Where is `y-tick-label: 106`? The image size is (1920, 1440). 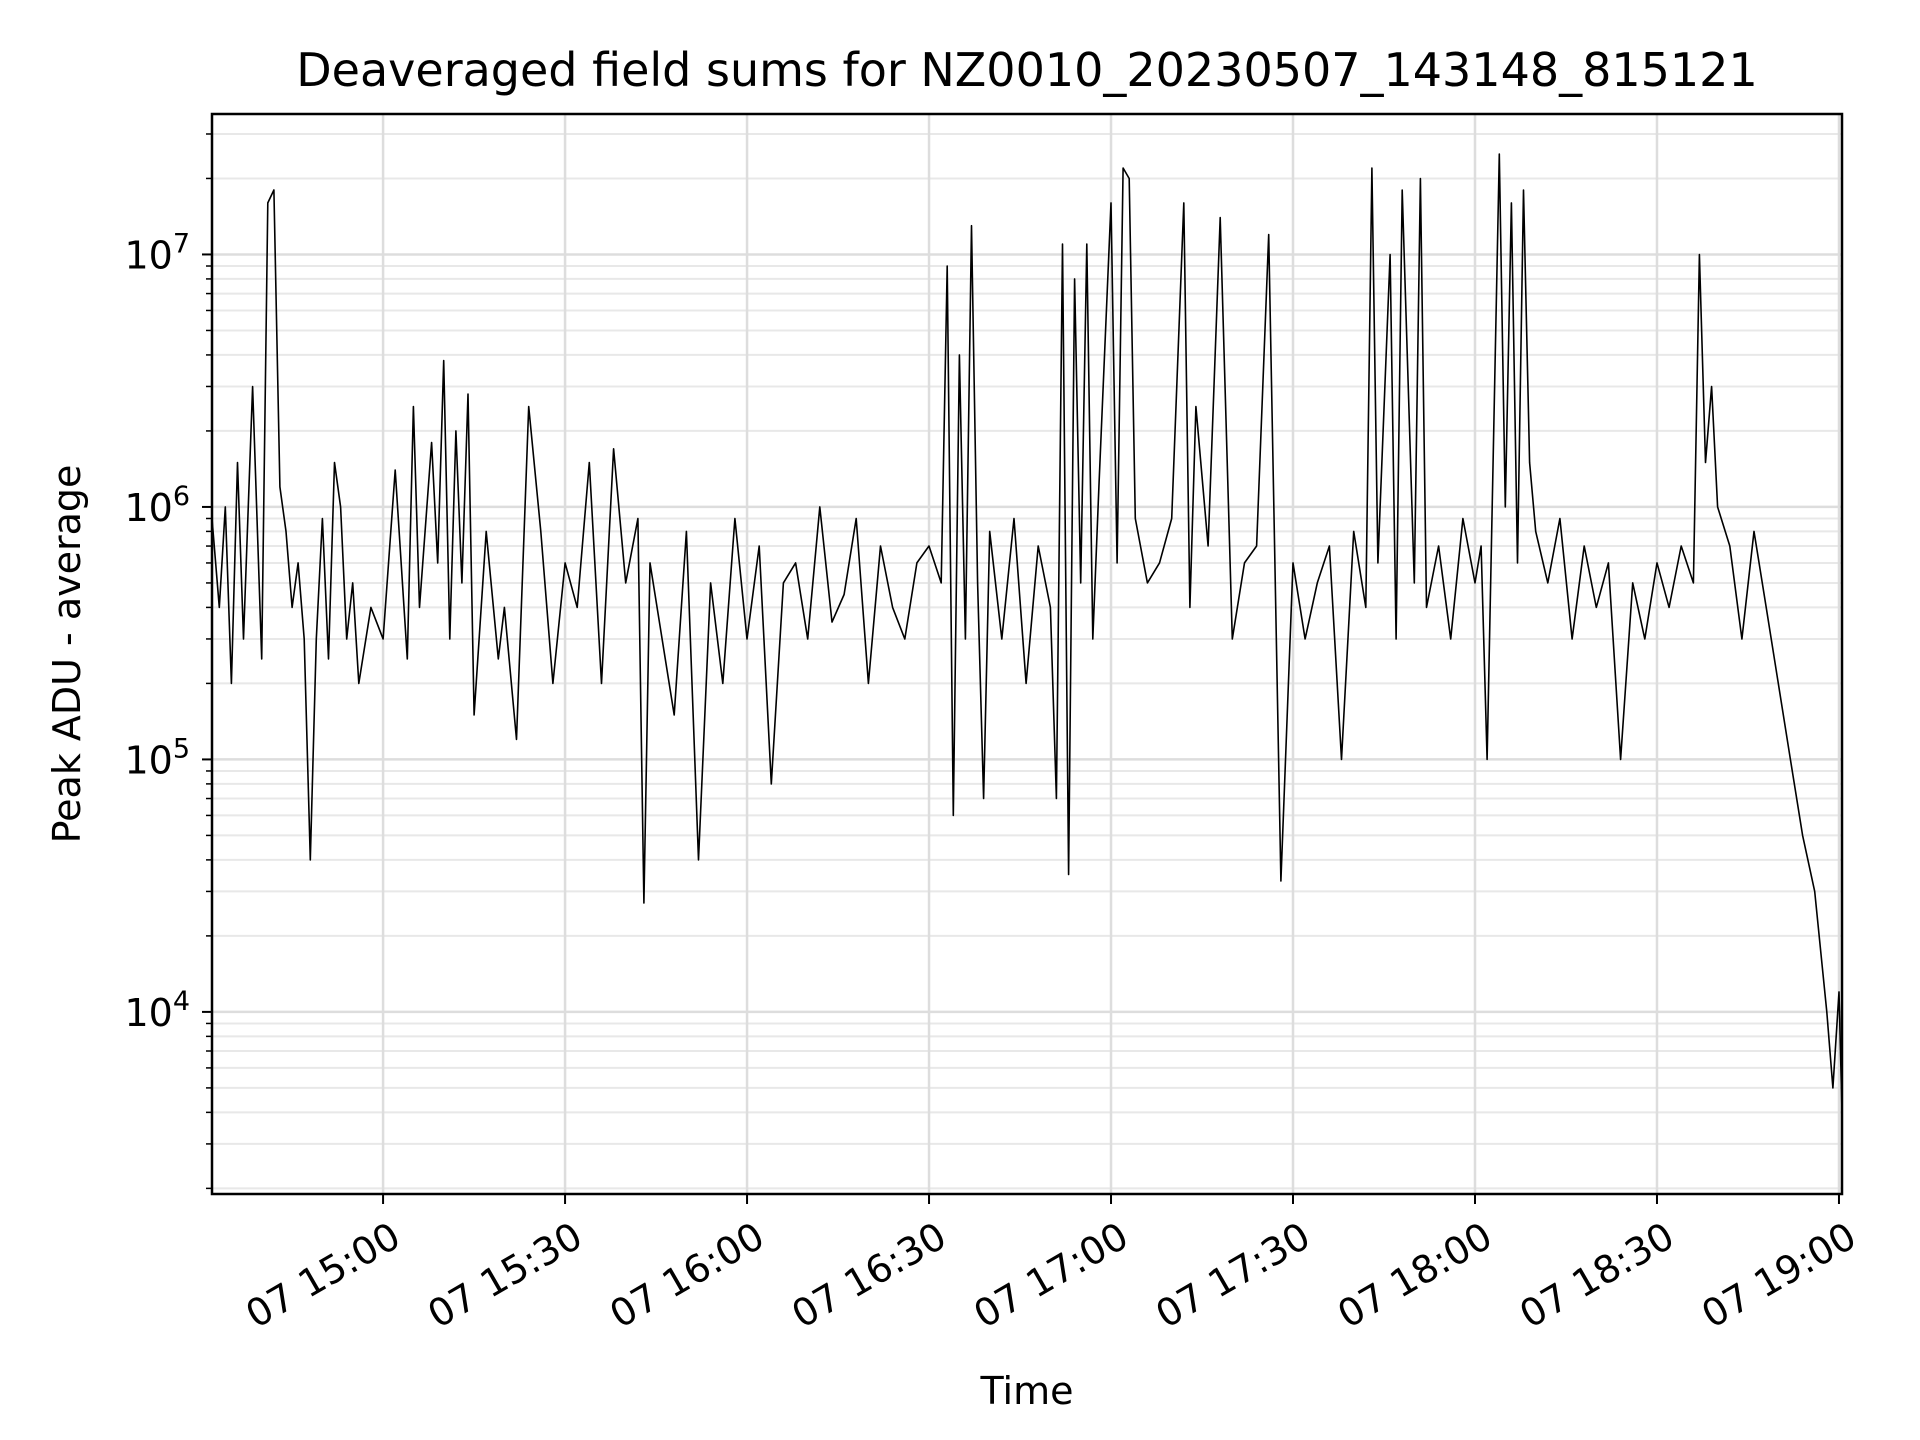
y-tick-label: 106 is located at coordinates (157, 505).